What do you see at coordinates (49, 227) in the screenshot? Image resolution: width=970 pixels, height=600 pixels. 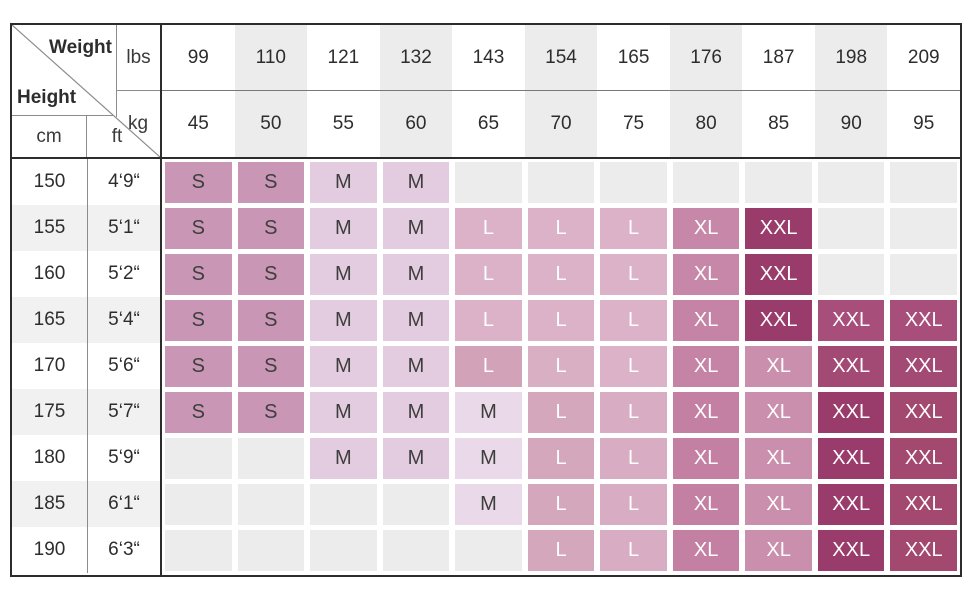 I see `height-cm-value: 155` at bounding box center [49, 227].